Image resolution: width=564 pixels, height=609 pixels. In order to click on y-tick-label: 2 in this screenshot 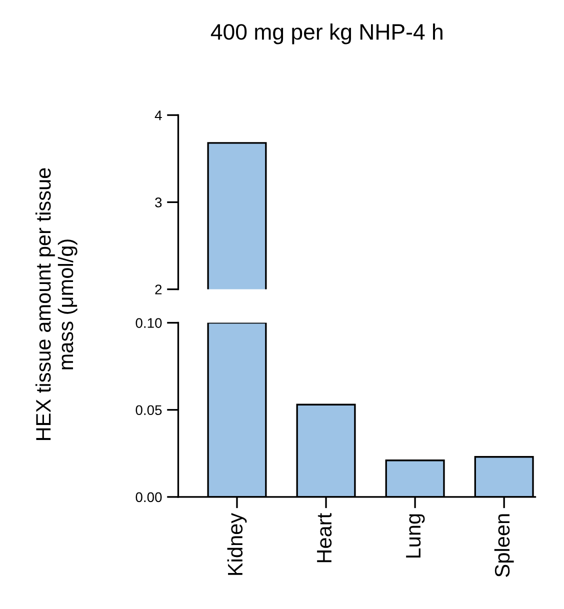, I will do `click(158, 289)`.